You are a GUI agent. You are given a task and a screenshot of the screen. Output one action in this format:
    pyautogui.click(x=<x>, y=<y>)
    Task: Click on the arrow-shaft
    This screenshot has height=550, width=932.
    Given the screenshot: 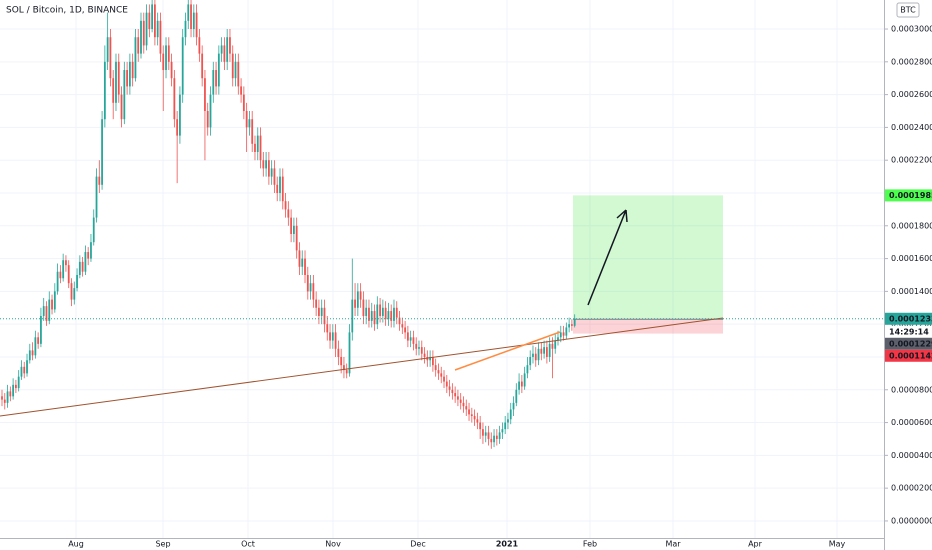 What is the action you would take?
    pyautogui.click(x=607, y=257)
    